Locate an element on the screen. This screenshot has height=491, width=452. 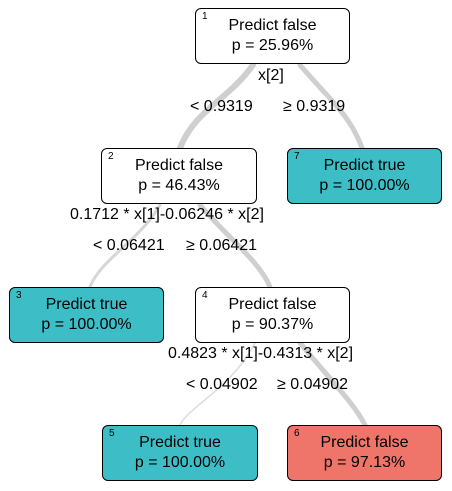
split-left-2: < 0.06421 is located at coordinates (129, 245).